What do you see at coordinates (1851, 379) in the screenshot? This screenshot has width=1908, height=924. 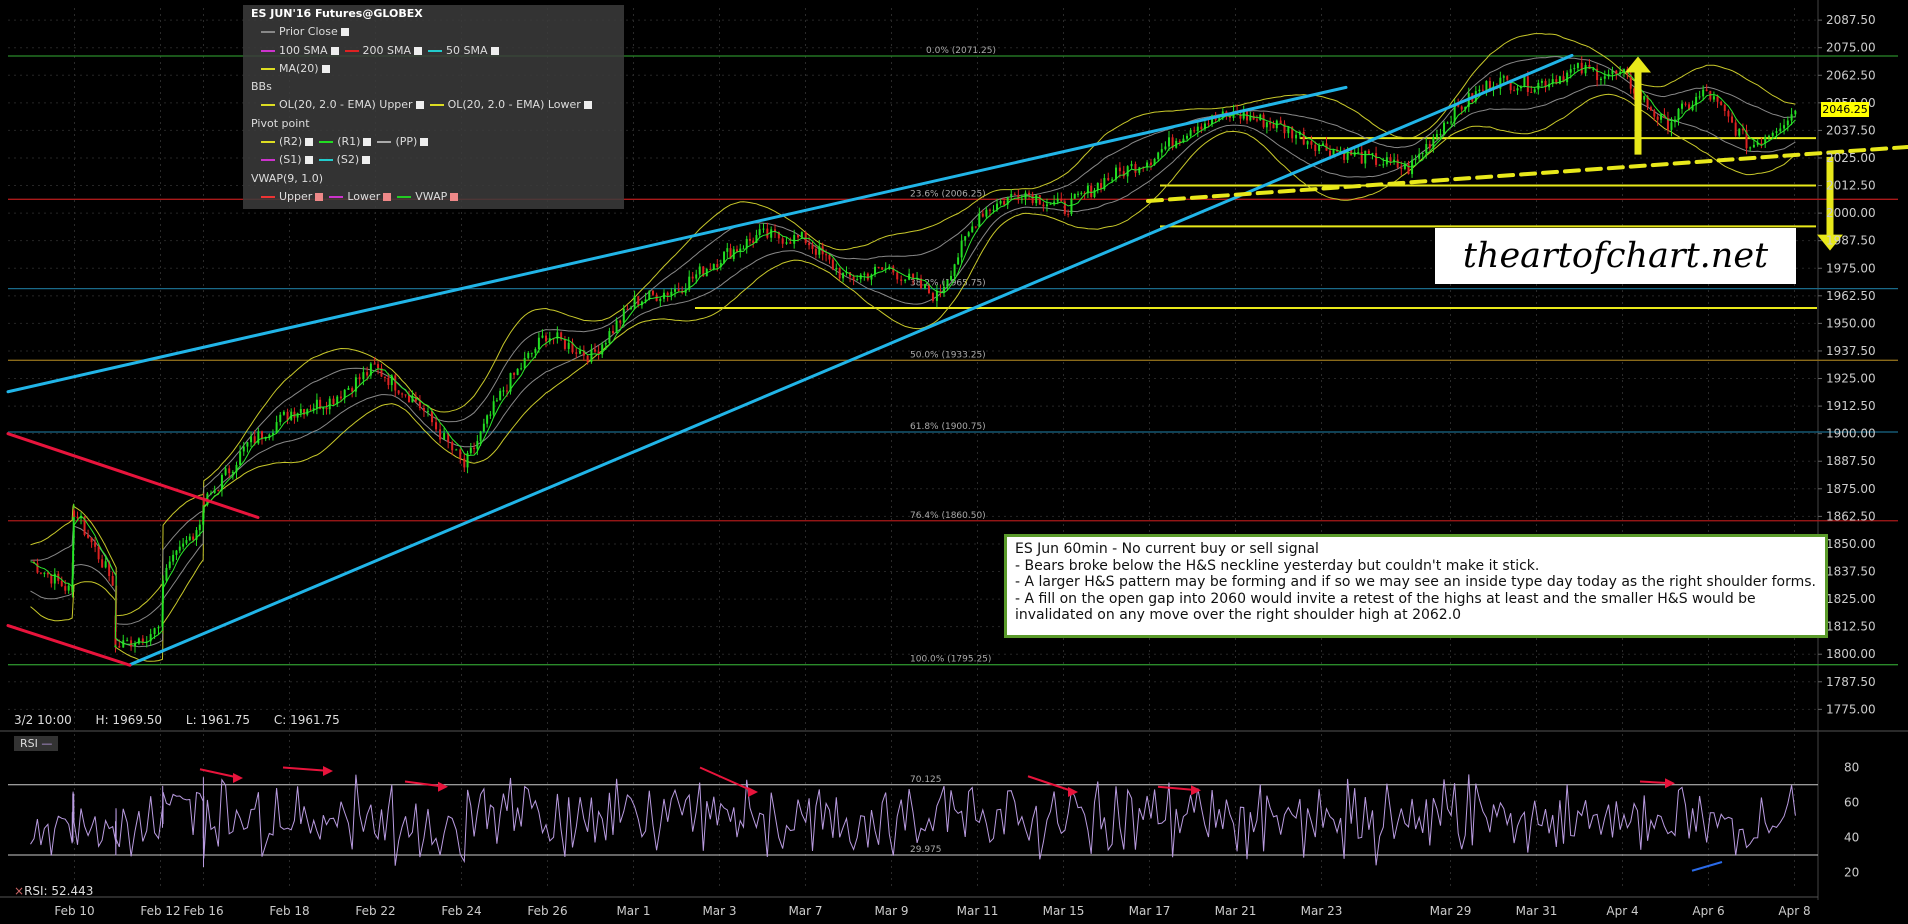 I see `price-label-13: 1925.00` at bounding box center [1851, 379].